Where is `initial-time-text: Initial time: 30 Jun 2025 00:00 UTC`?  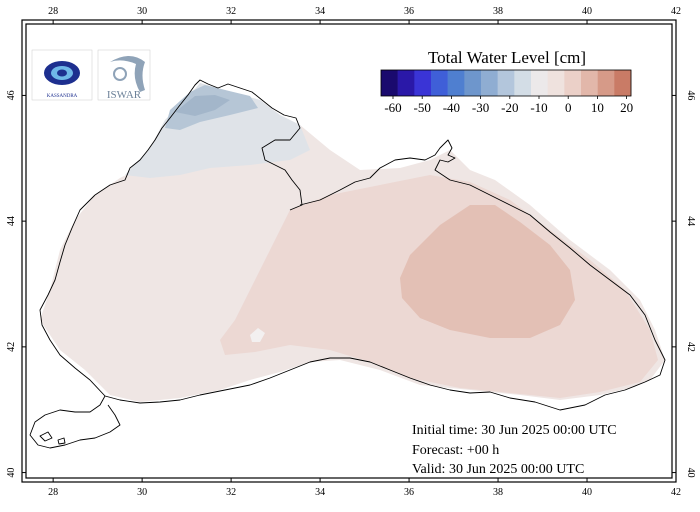
initial-time-text: Initial time: 30 Jun 2025 00:00 UTC is located at coordinates (514, 430).